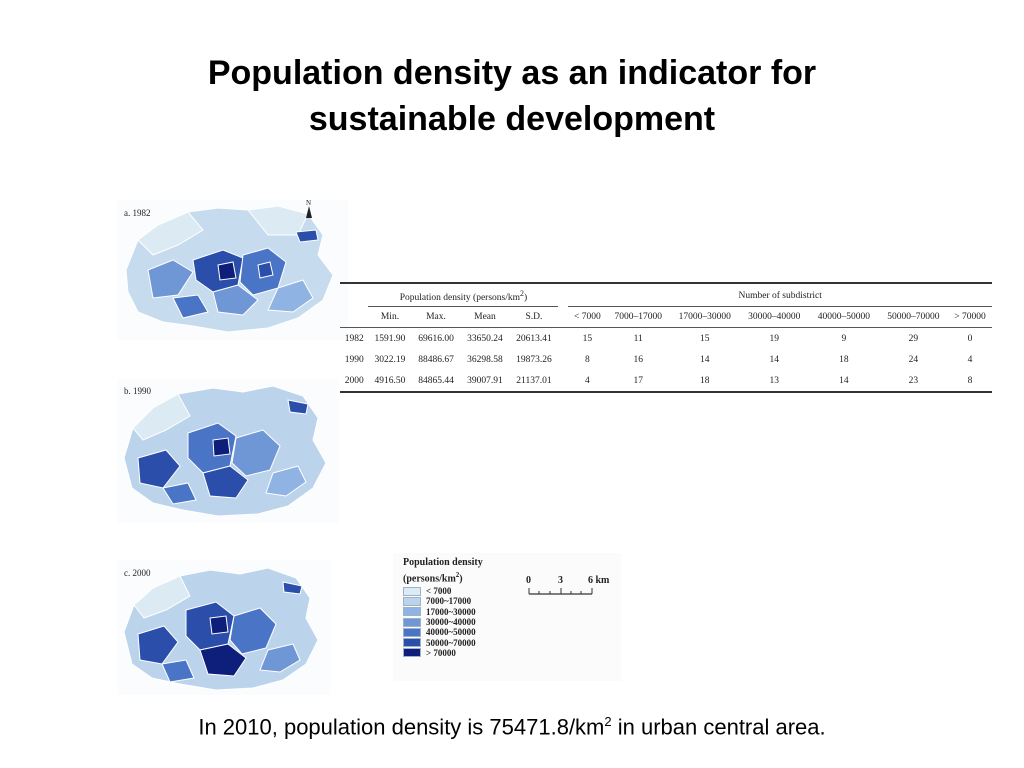 The height and width of the screenshot is (768, 1024). Describe the element at coordinates (599, 580) in the screenshot. I see `scale-tick-label: 6 km` at that location.